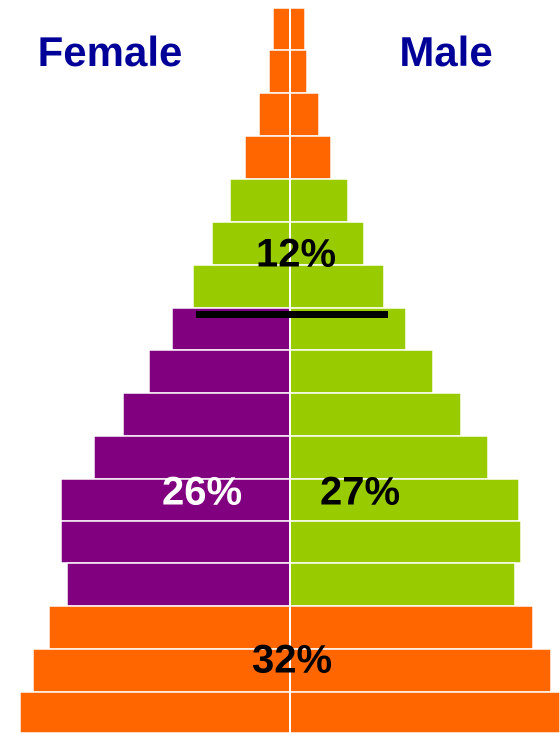  I want to click on annotation: 32%, so click(292, 660).